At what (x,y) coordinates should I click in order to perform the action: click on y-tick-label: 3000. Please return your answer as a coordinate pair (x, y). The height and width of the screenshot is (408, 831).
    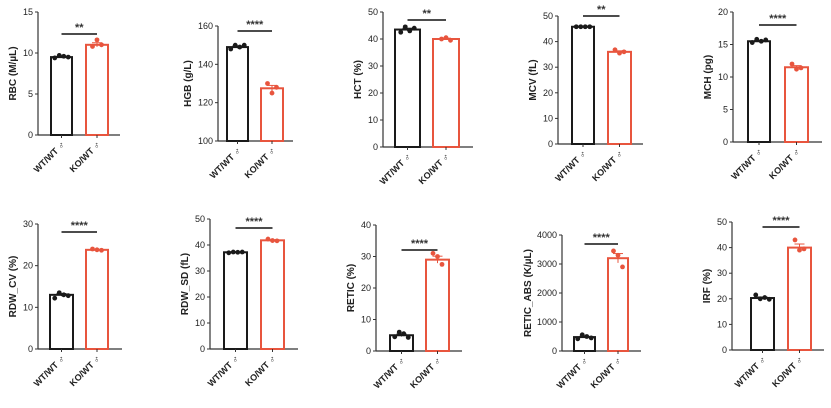
    Looking at the image, I should click on (547, 264).